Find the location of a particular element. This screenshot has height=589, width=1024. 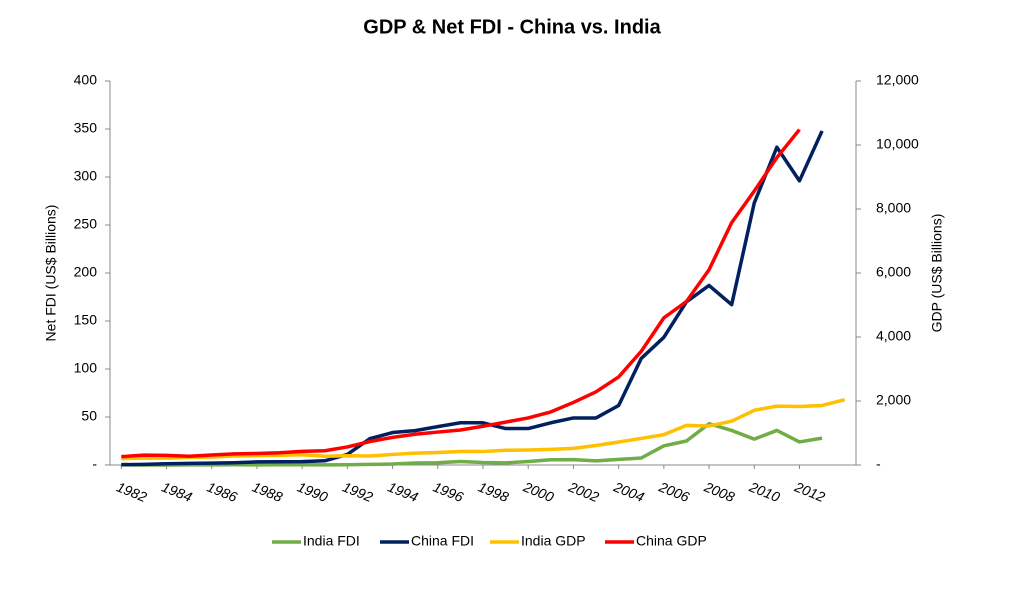

y2-tick-label: - is located at coordinates (878, 464).